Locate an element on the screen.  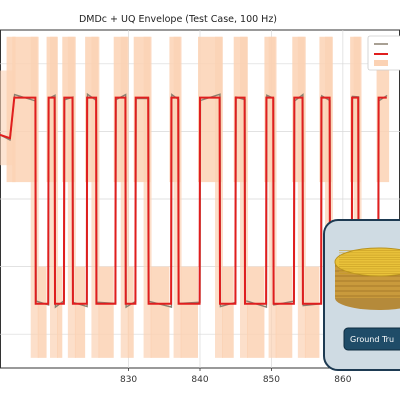
x-tick-label: 830 is located at coordinates (128, 380).